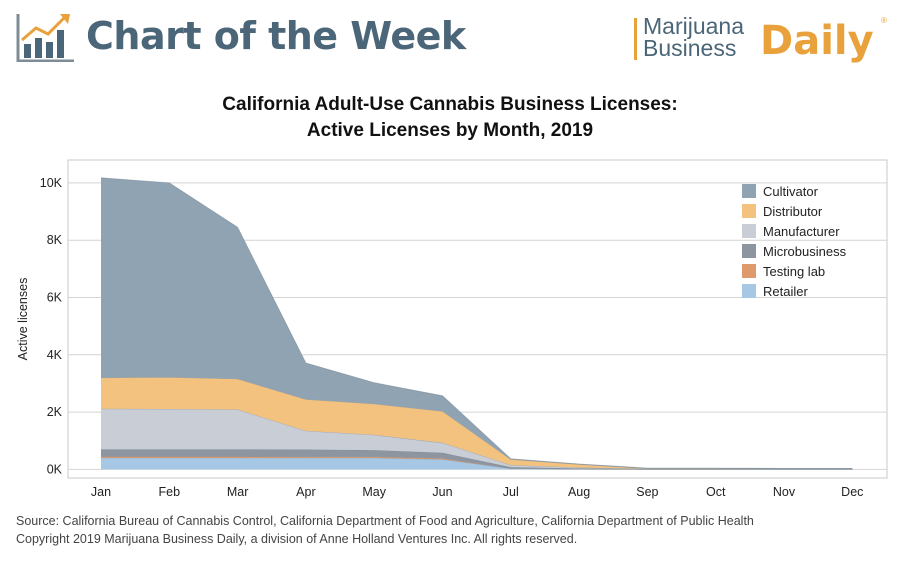 This screenshot has width=900, height=563. What do you see at coordinates (170, 492) in the screenshot?
I see `x-tick-label: Feb` at bounding box center [170, 492].